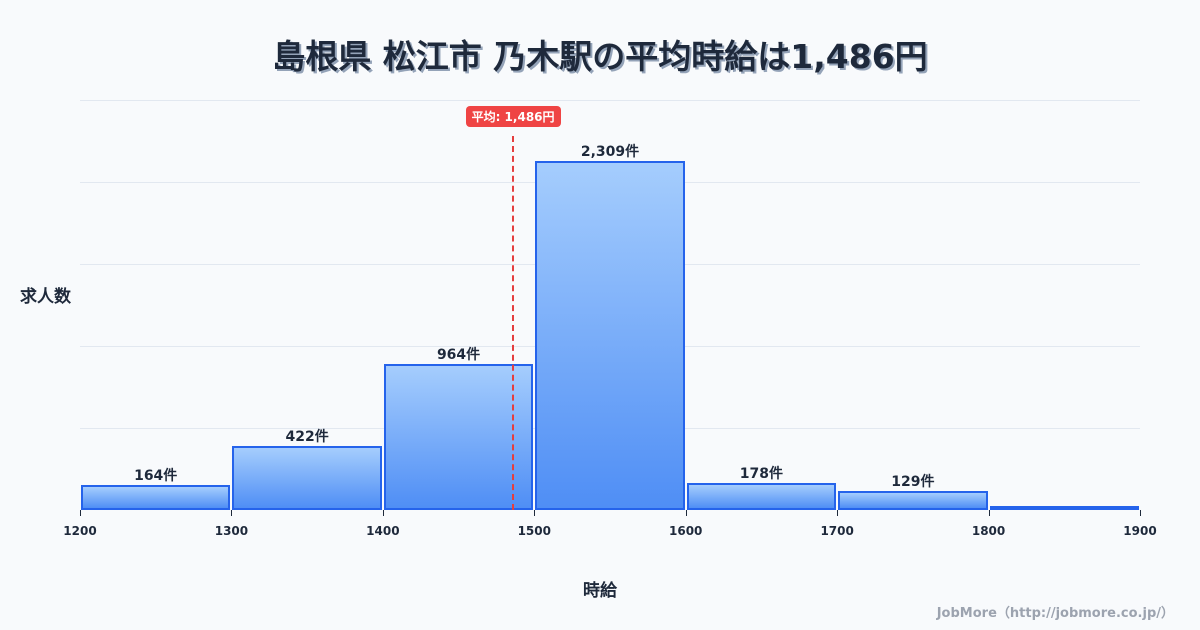 The width and height of the screenshot is (1200, 630). What do you see at coordinates (837, 531) in the screenshot?
I see `x-tick-label: 1700` at bounding box center [837, 531].